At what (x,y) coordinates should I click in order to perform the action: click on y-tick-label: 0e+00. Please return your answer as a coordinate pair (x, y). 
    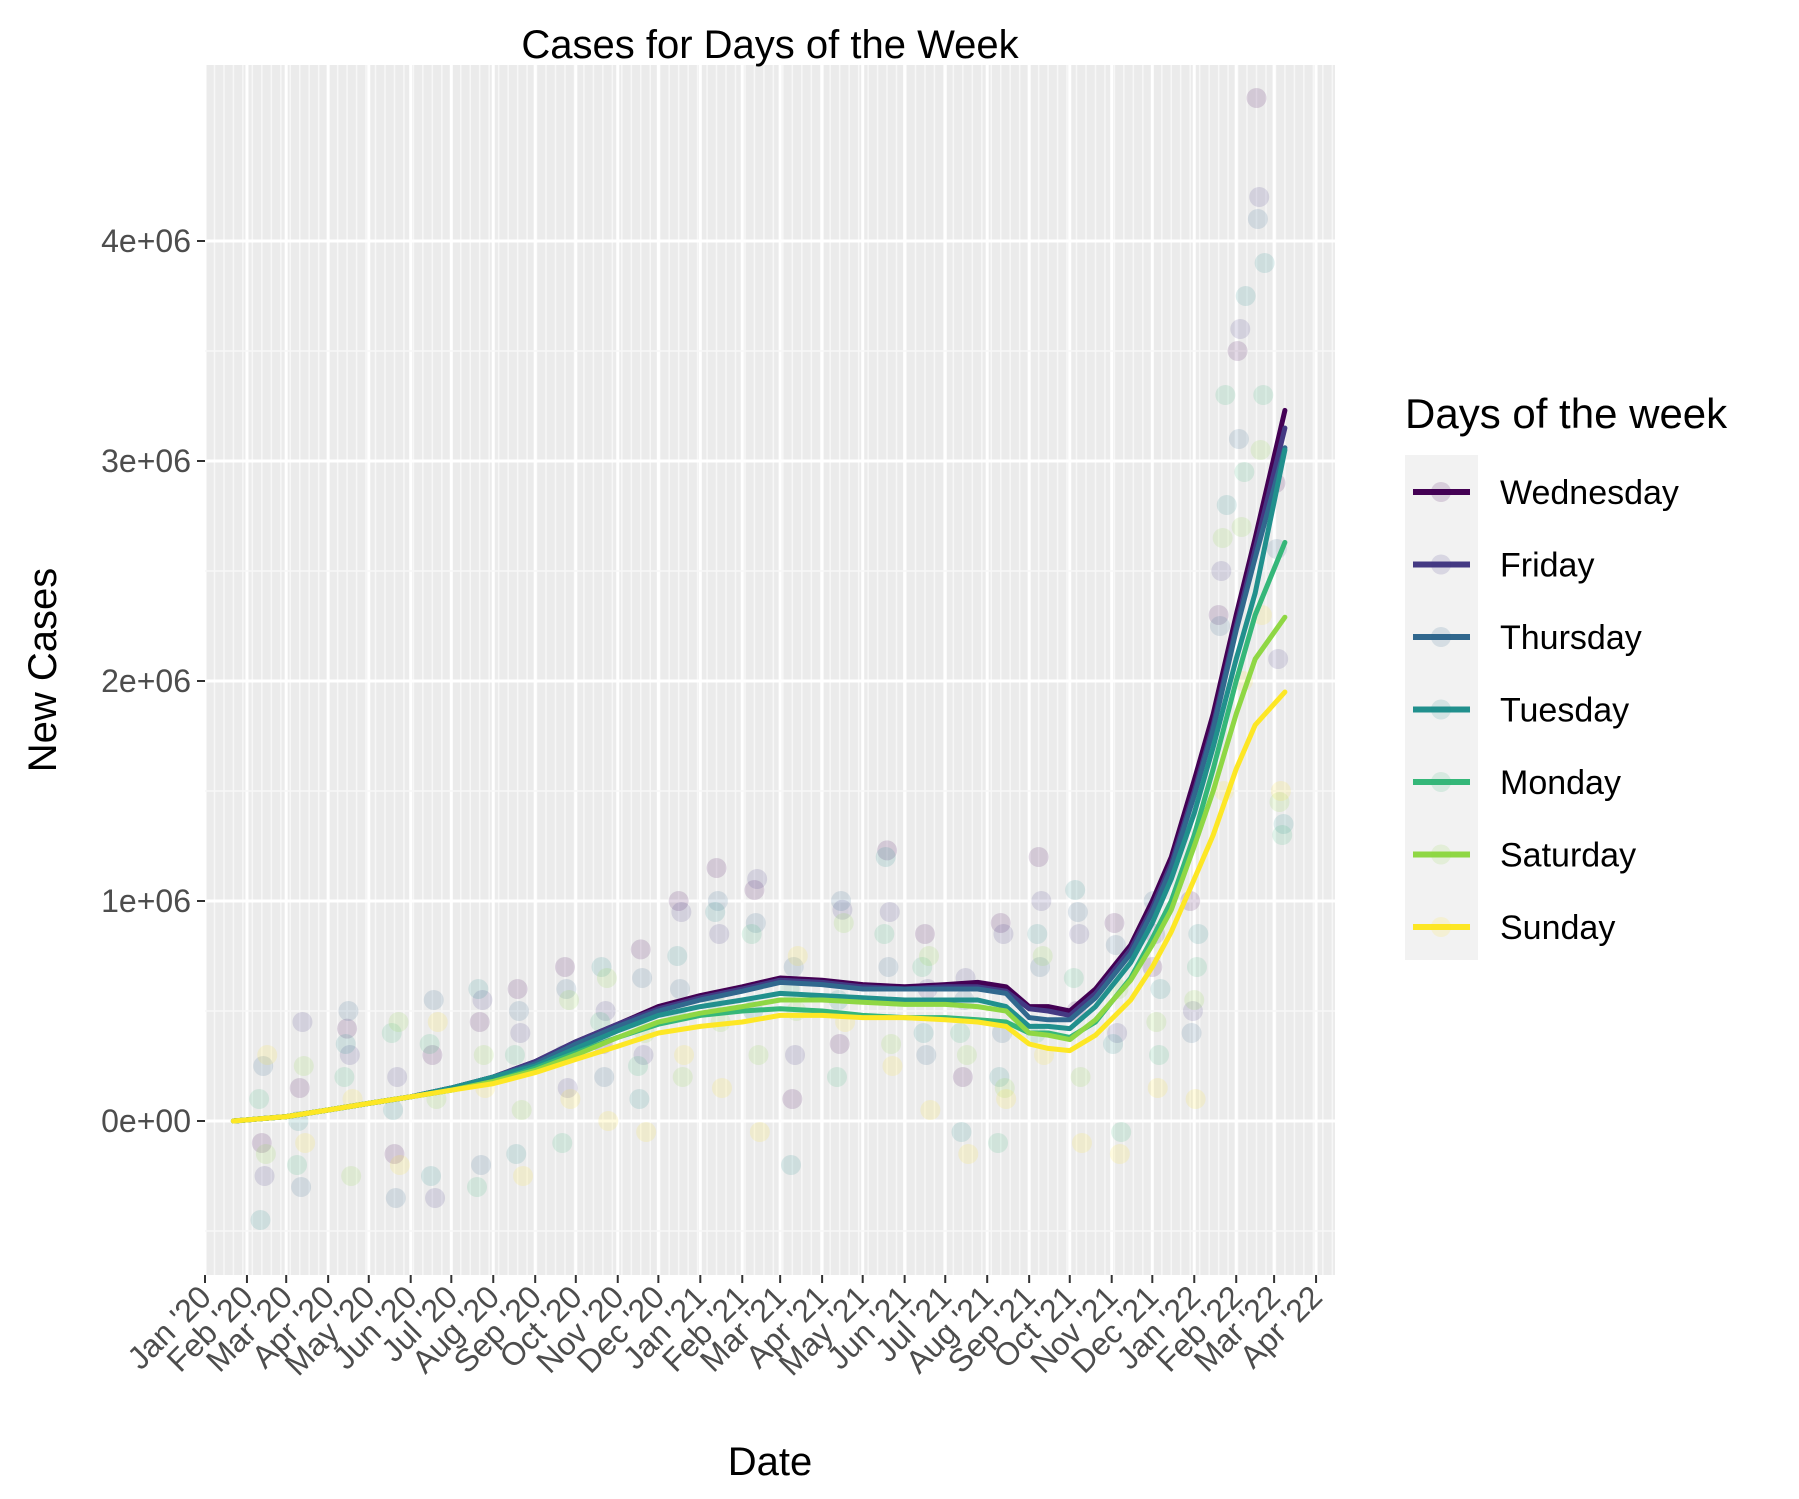
    Looking at the image, I should click on (146, 1121).